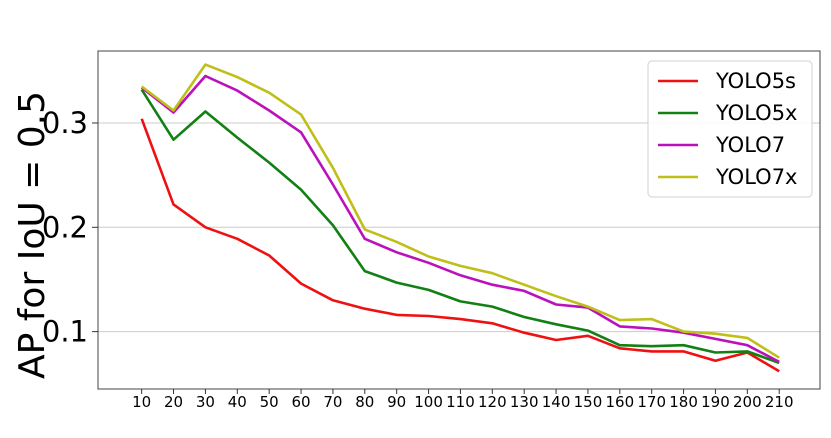 This screenshot has width=831, height=438. Describe the element at coordinates (65, 332) in the screenshot. I see `y-tick-label: 0.1` at that location.